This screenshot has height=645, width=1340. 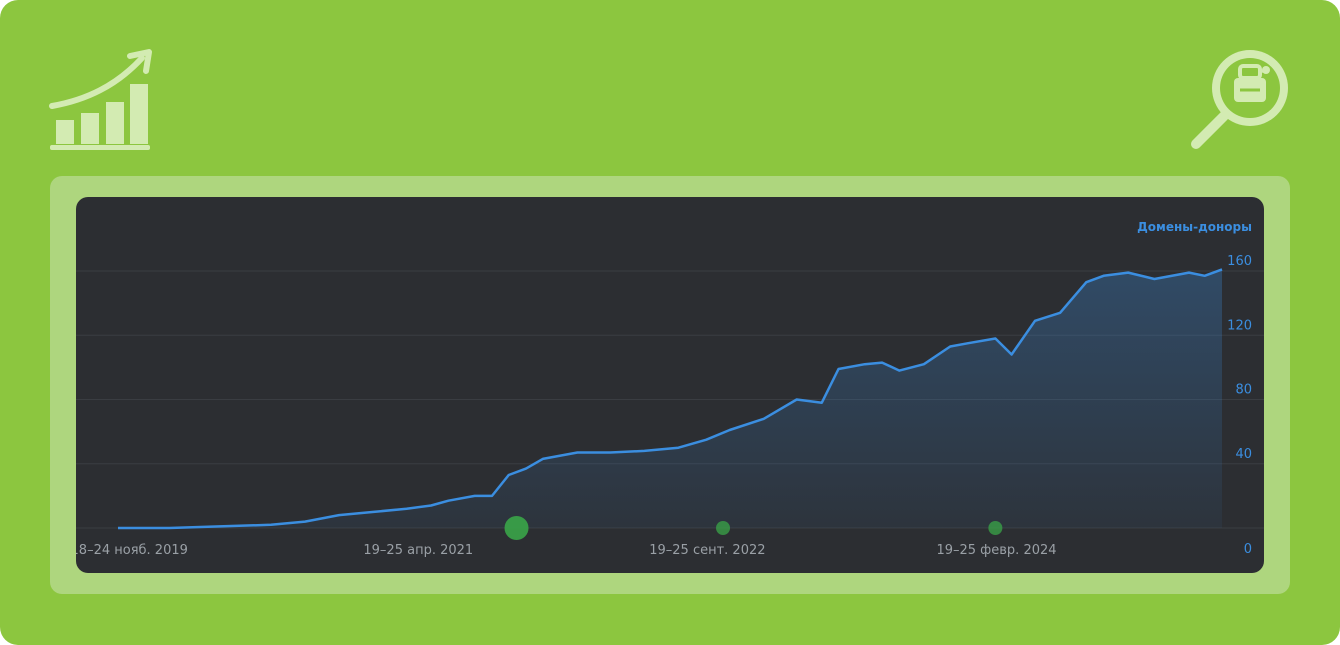 What do you see at coordinates (1239, 99) in the screenshot?
I see `magnifier-search-icon` at bounding box center [1239, 99].